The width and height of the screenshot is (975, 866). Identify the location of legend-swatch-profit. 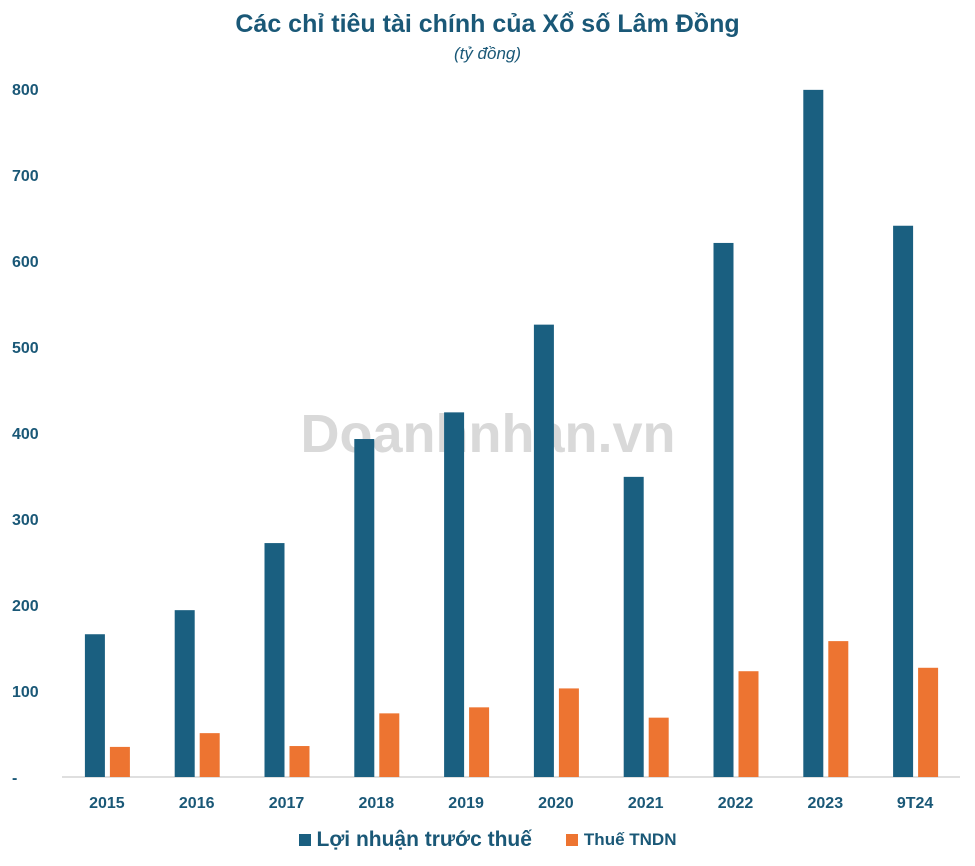
(304, 840).